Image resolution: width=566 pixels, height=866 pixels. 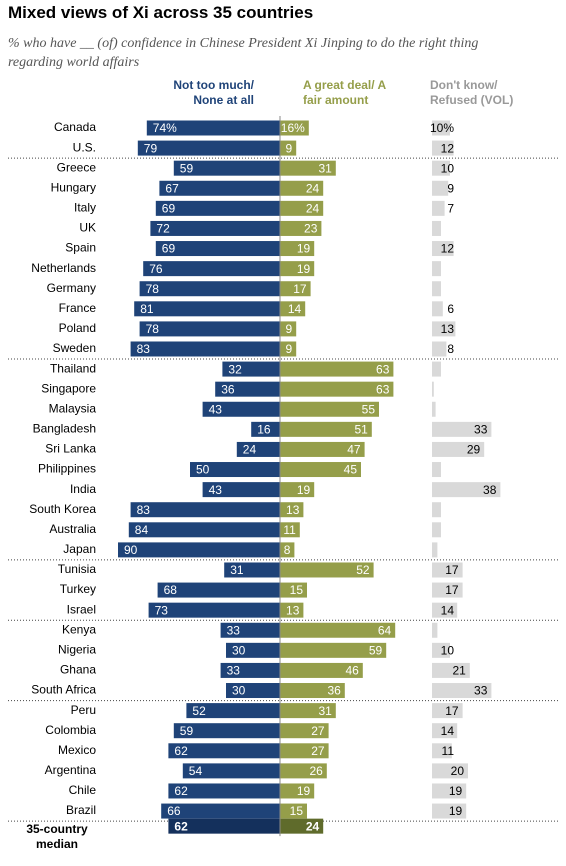 What do you see at coordinates (239, 691) in the screenshot?
I see `data-label: 30` at bounding box center [239, 691].